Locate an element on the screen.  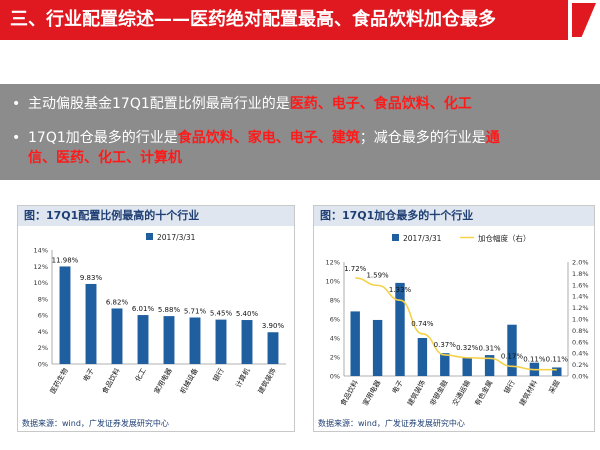
y-tick-label: 0% is located at coordinates (43, 365).